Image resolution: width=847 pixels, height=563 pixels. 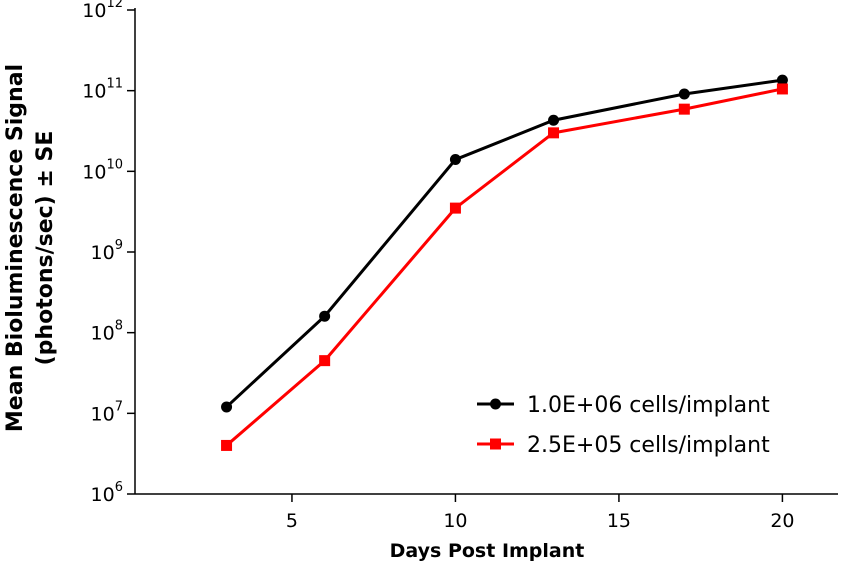 What do you see at coordinates (15, 248) in the screenshot?
I see `y-axis-label-line: Mean Bioluminescence Signal` at bounding box center [15, 248].